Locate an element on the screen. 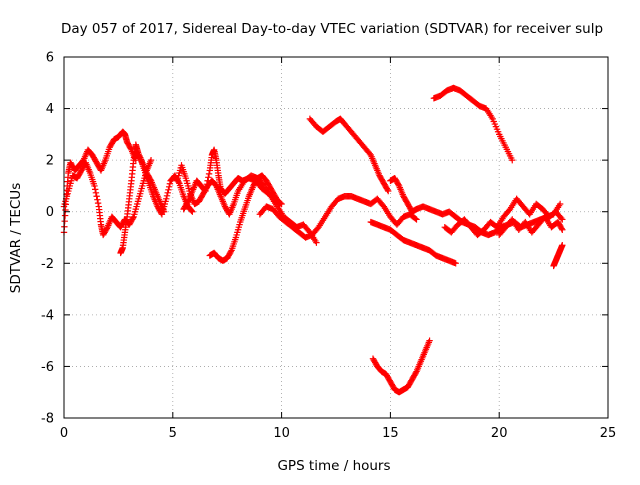 This screenshot has width=640, height=485. x-tick-label: 10 is located at coordinates (281, 433).